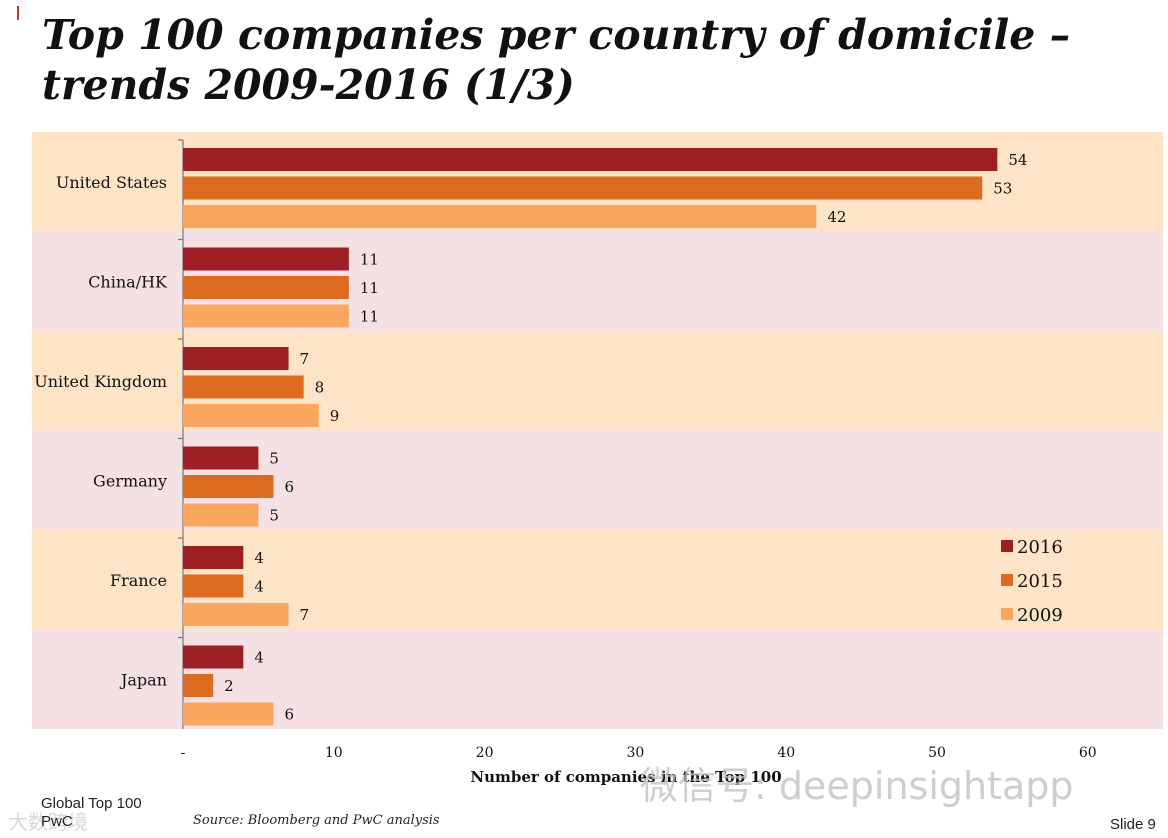 This screenshot has height=838, width=1168. Describe the element at coordinates (138, 580) in the screenshot. I see `category-label: France` at that location.